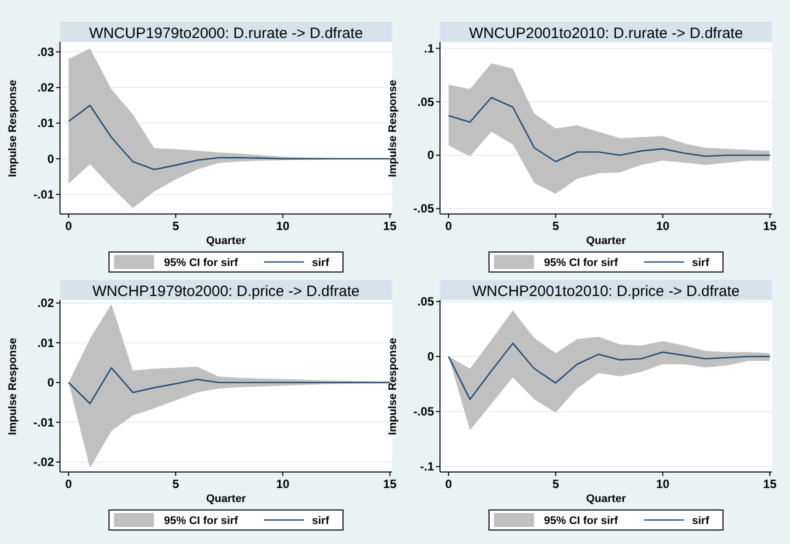 Image resolution: width=790 pixels, height=544 pixels. What do you see at coordinates (45, 51) in the screenshot?
I see `y-tick-label: .03` at bounding box center [45, 51].